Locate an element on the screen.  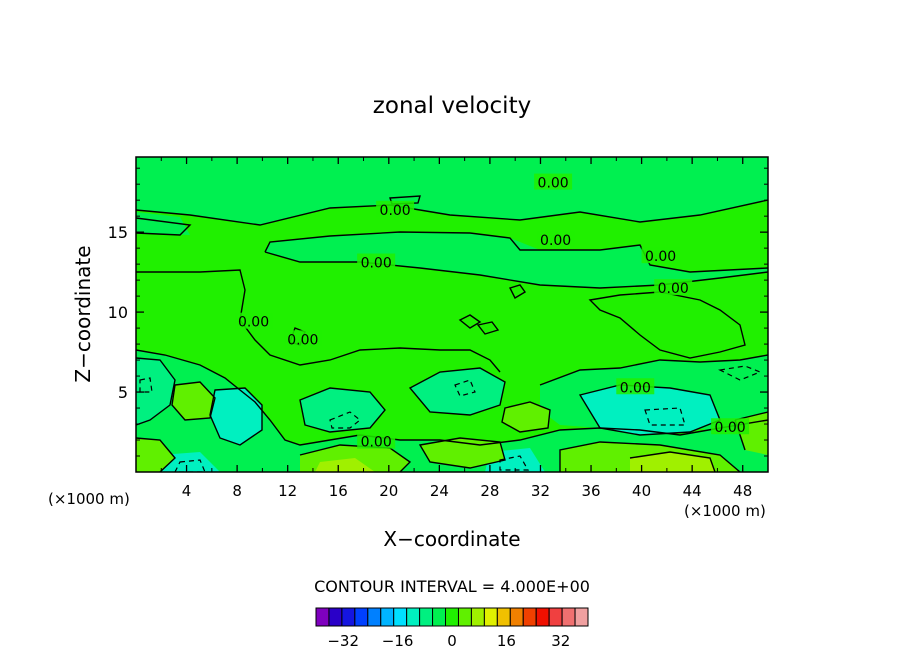
x-unit-right: (×1000 m) is located at coordinates (725, 511).